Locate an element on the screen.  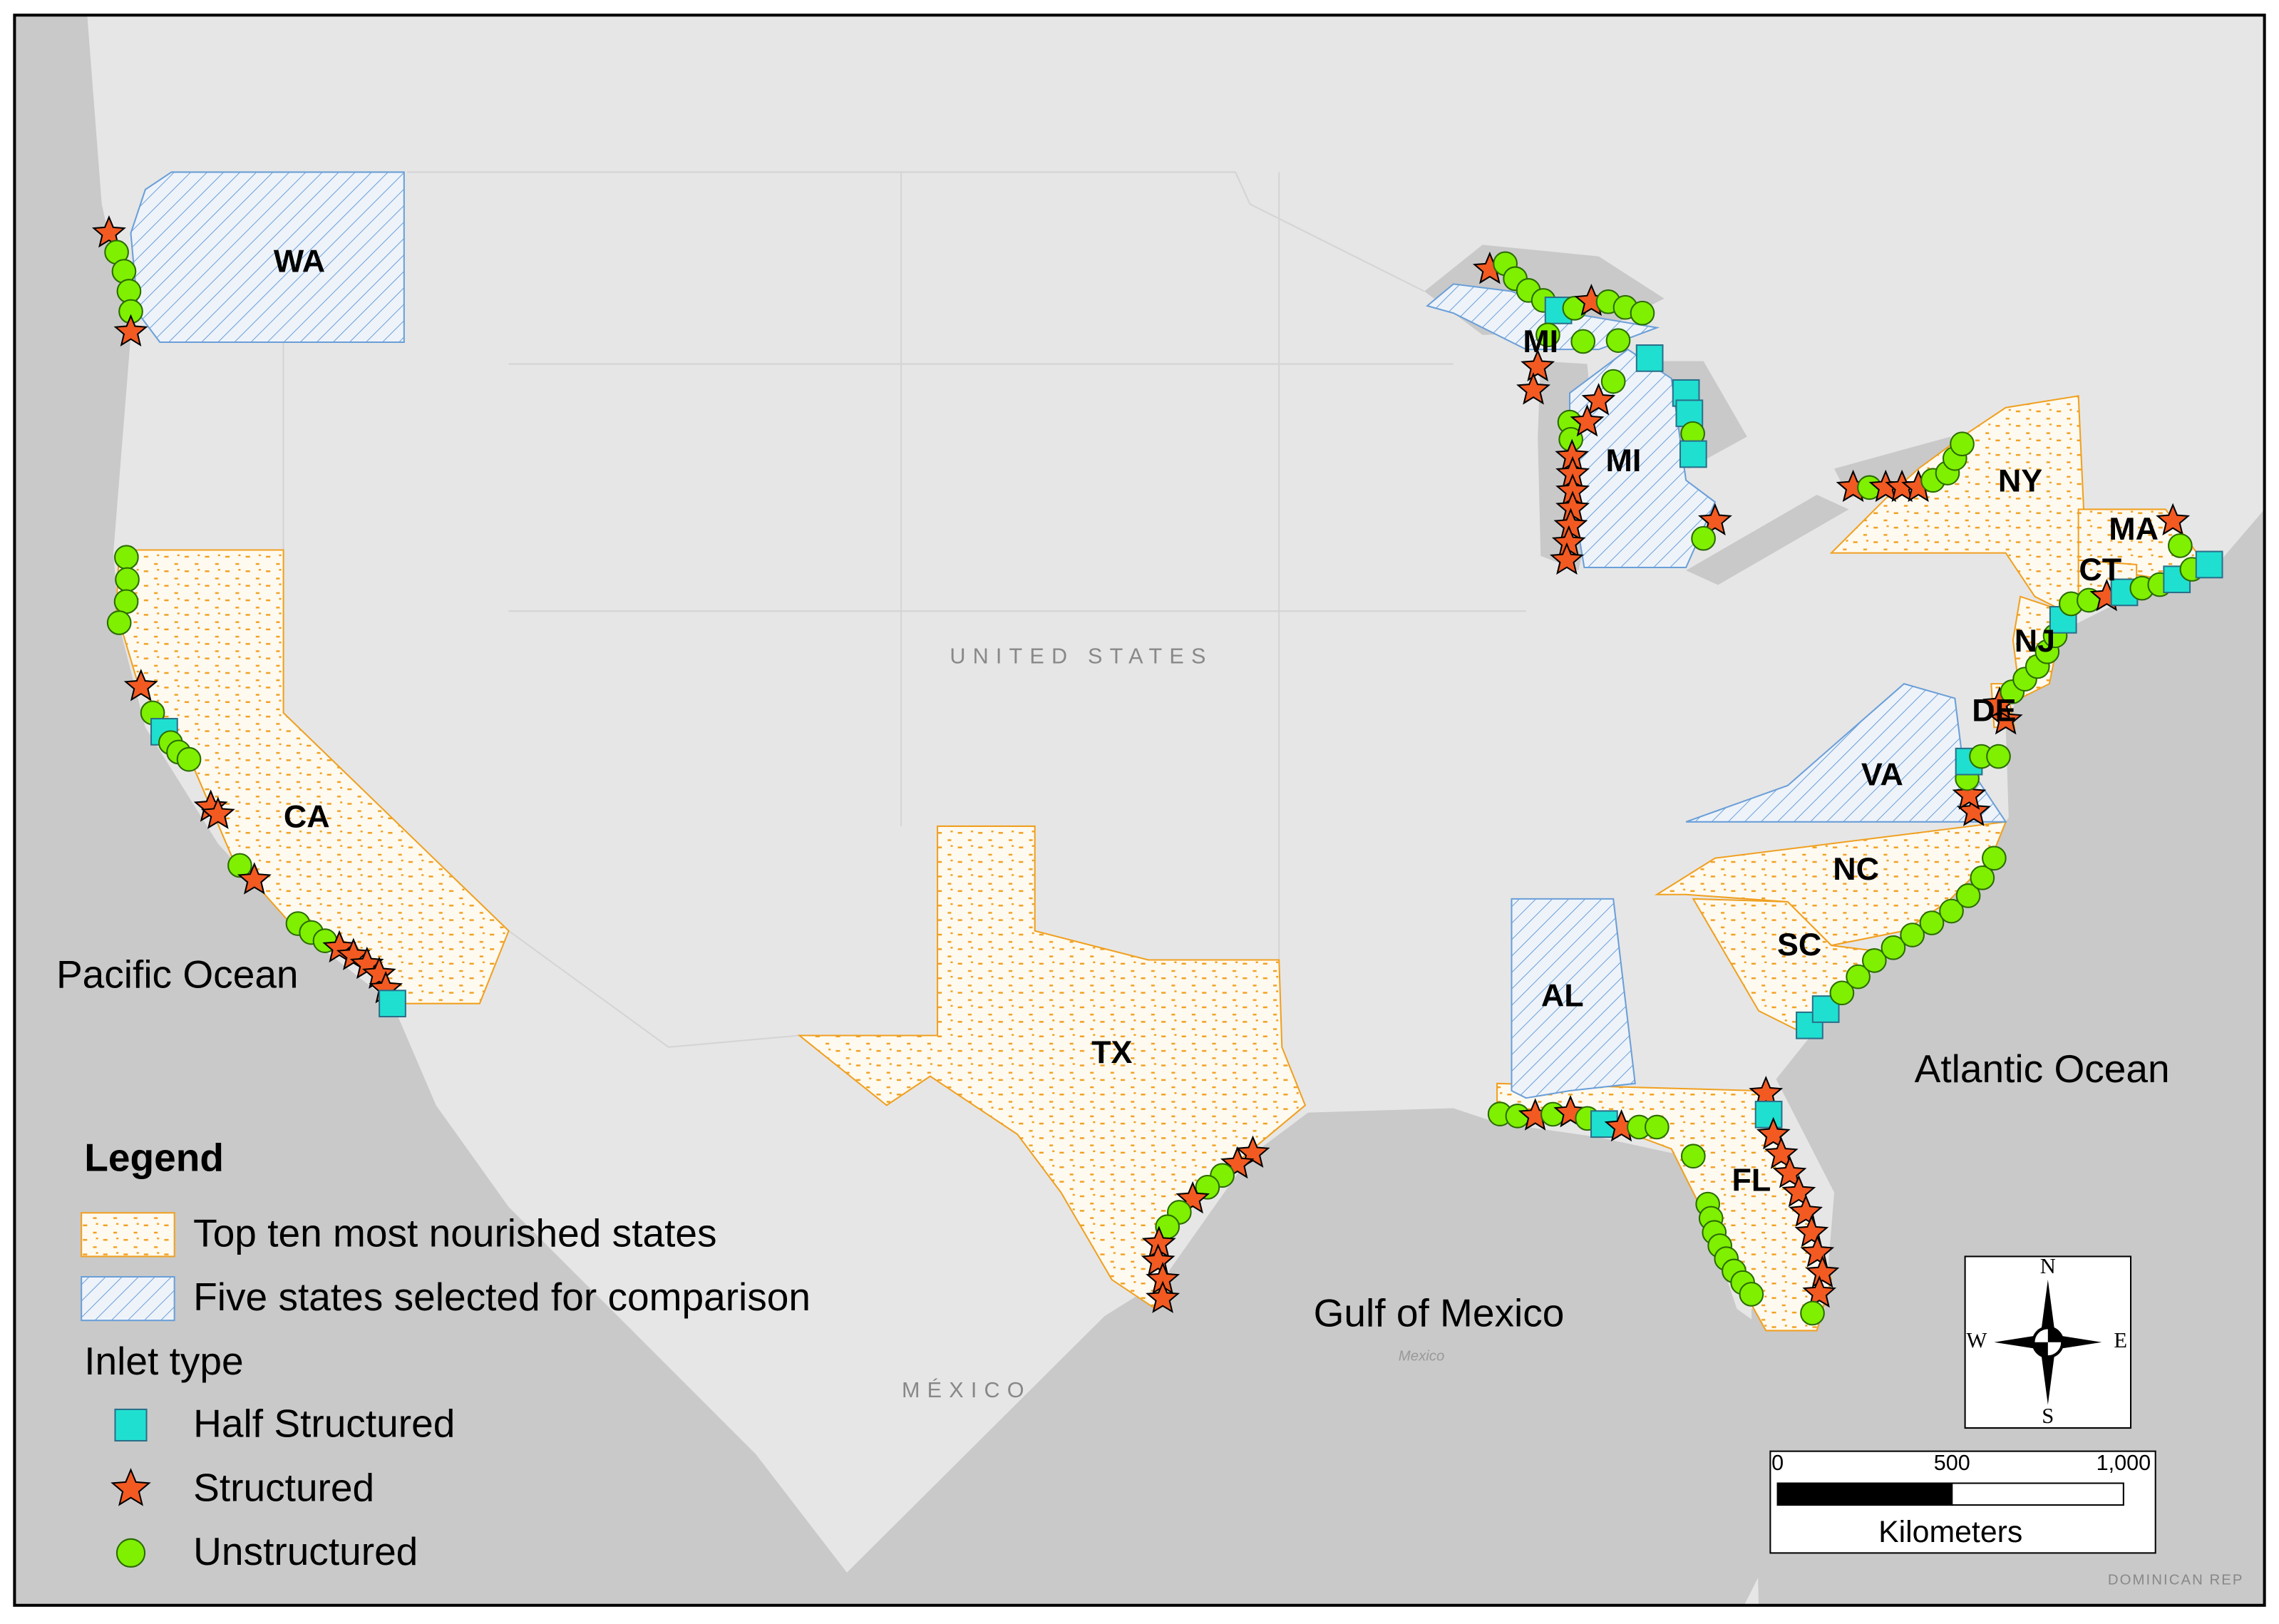
legend-label: Half Structured is located at coordinates (324, 1424).